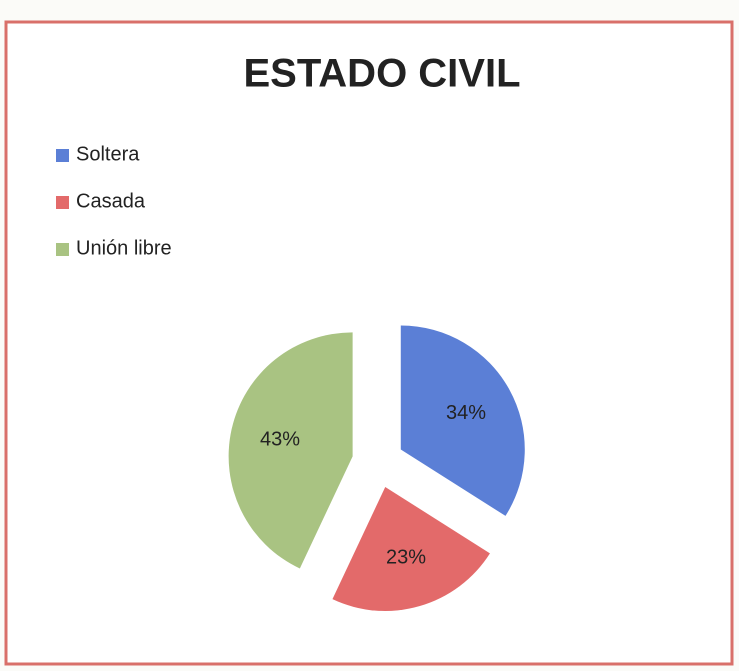  I want to click on data-label: 34%, so click(466, 413).